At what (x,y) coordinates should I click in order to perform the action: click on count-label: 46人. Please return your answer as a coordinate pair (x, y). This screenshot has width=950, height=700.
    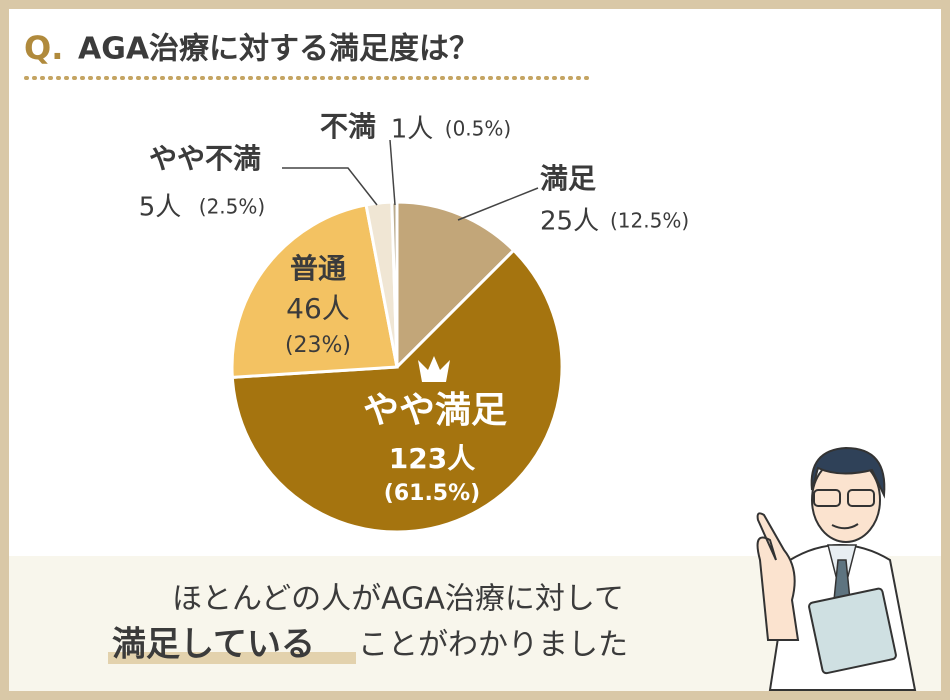
    Looking at the image, I should click on (318, 308).